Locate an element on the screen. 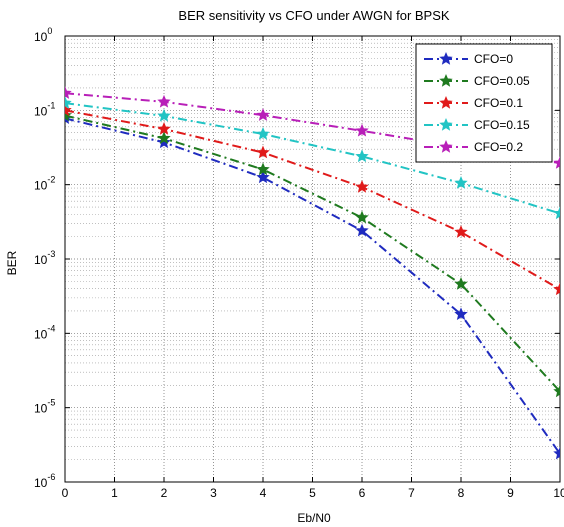 The image size is (564, 527). y-tick-label: 10⁻⁴ is located at coordinates (44, 332).